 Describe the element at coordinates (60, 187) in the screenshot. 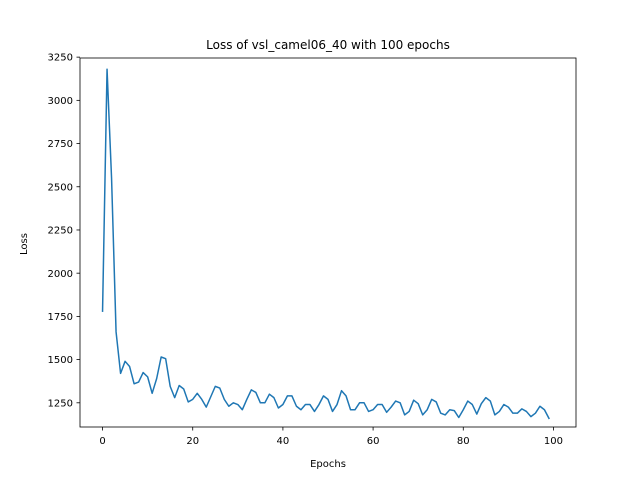

I see `y-tick-label: 2500` at that location.